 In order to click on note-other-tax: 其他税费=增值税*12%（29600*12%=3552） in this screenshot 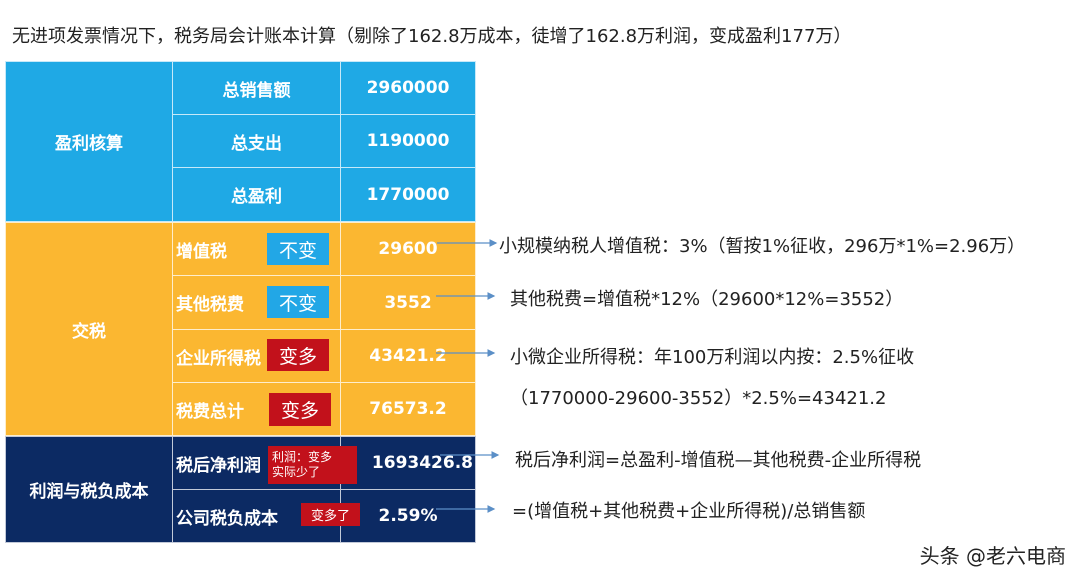, I will do `click(707, 299)`.